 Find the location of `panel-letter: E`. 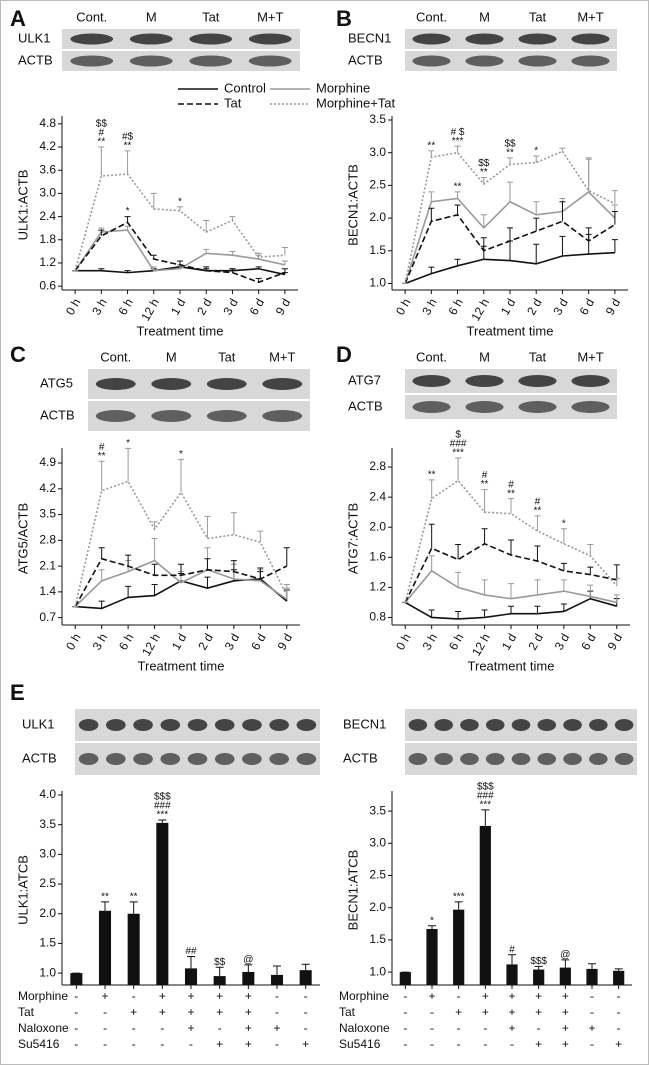

panel-letter: E is located at coordinates (17, 692).